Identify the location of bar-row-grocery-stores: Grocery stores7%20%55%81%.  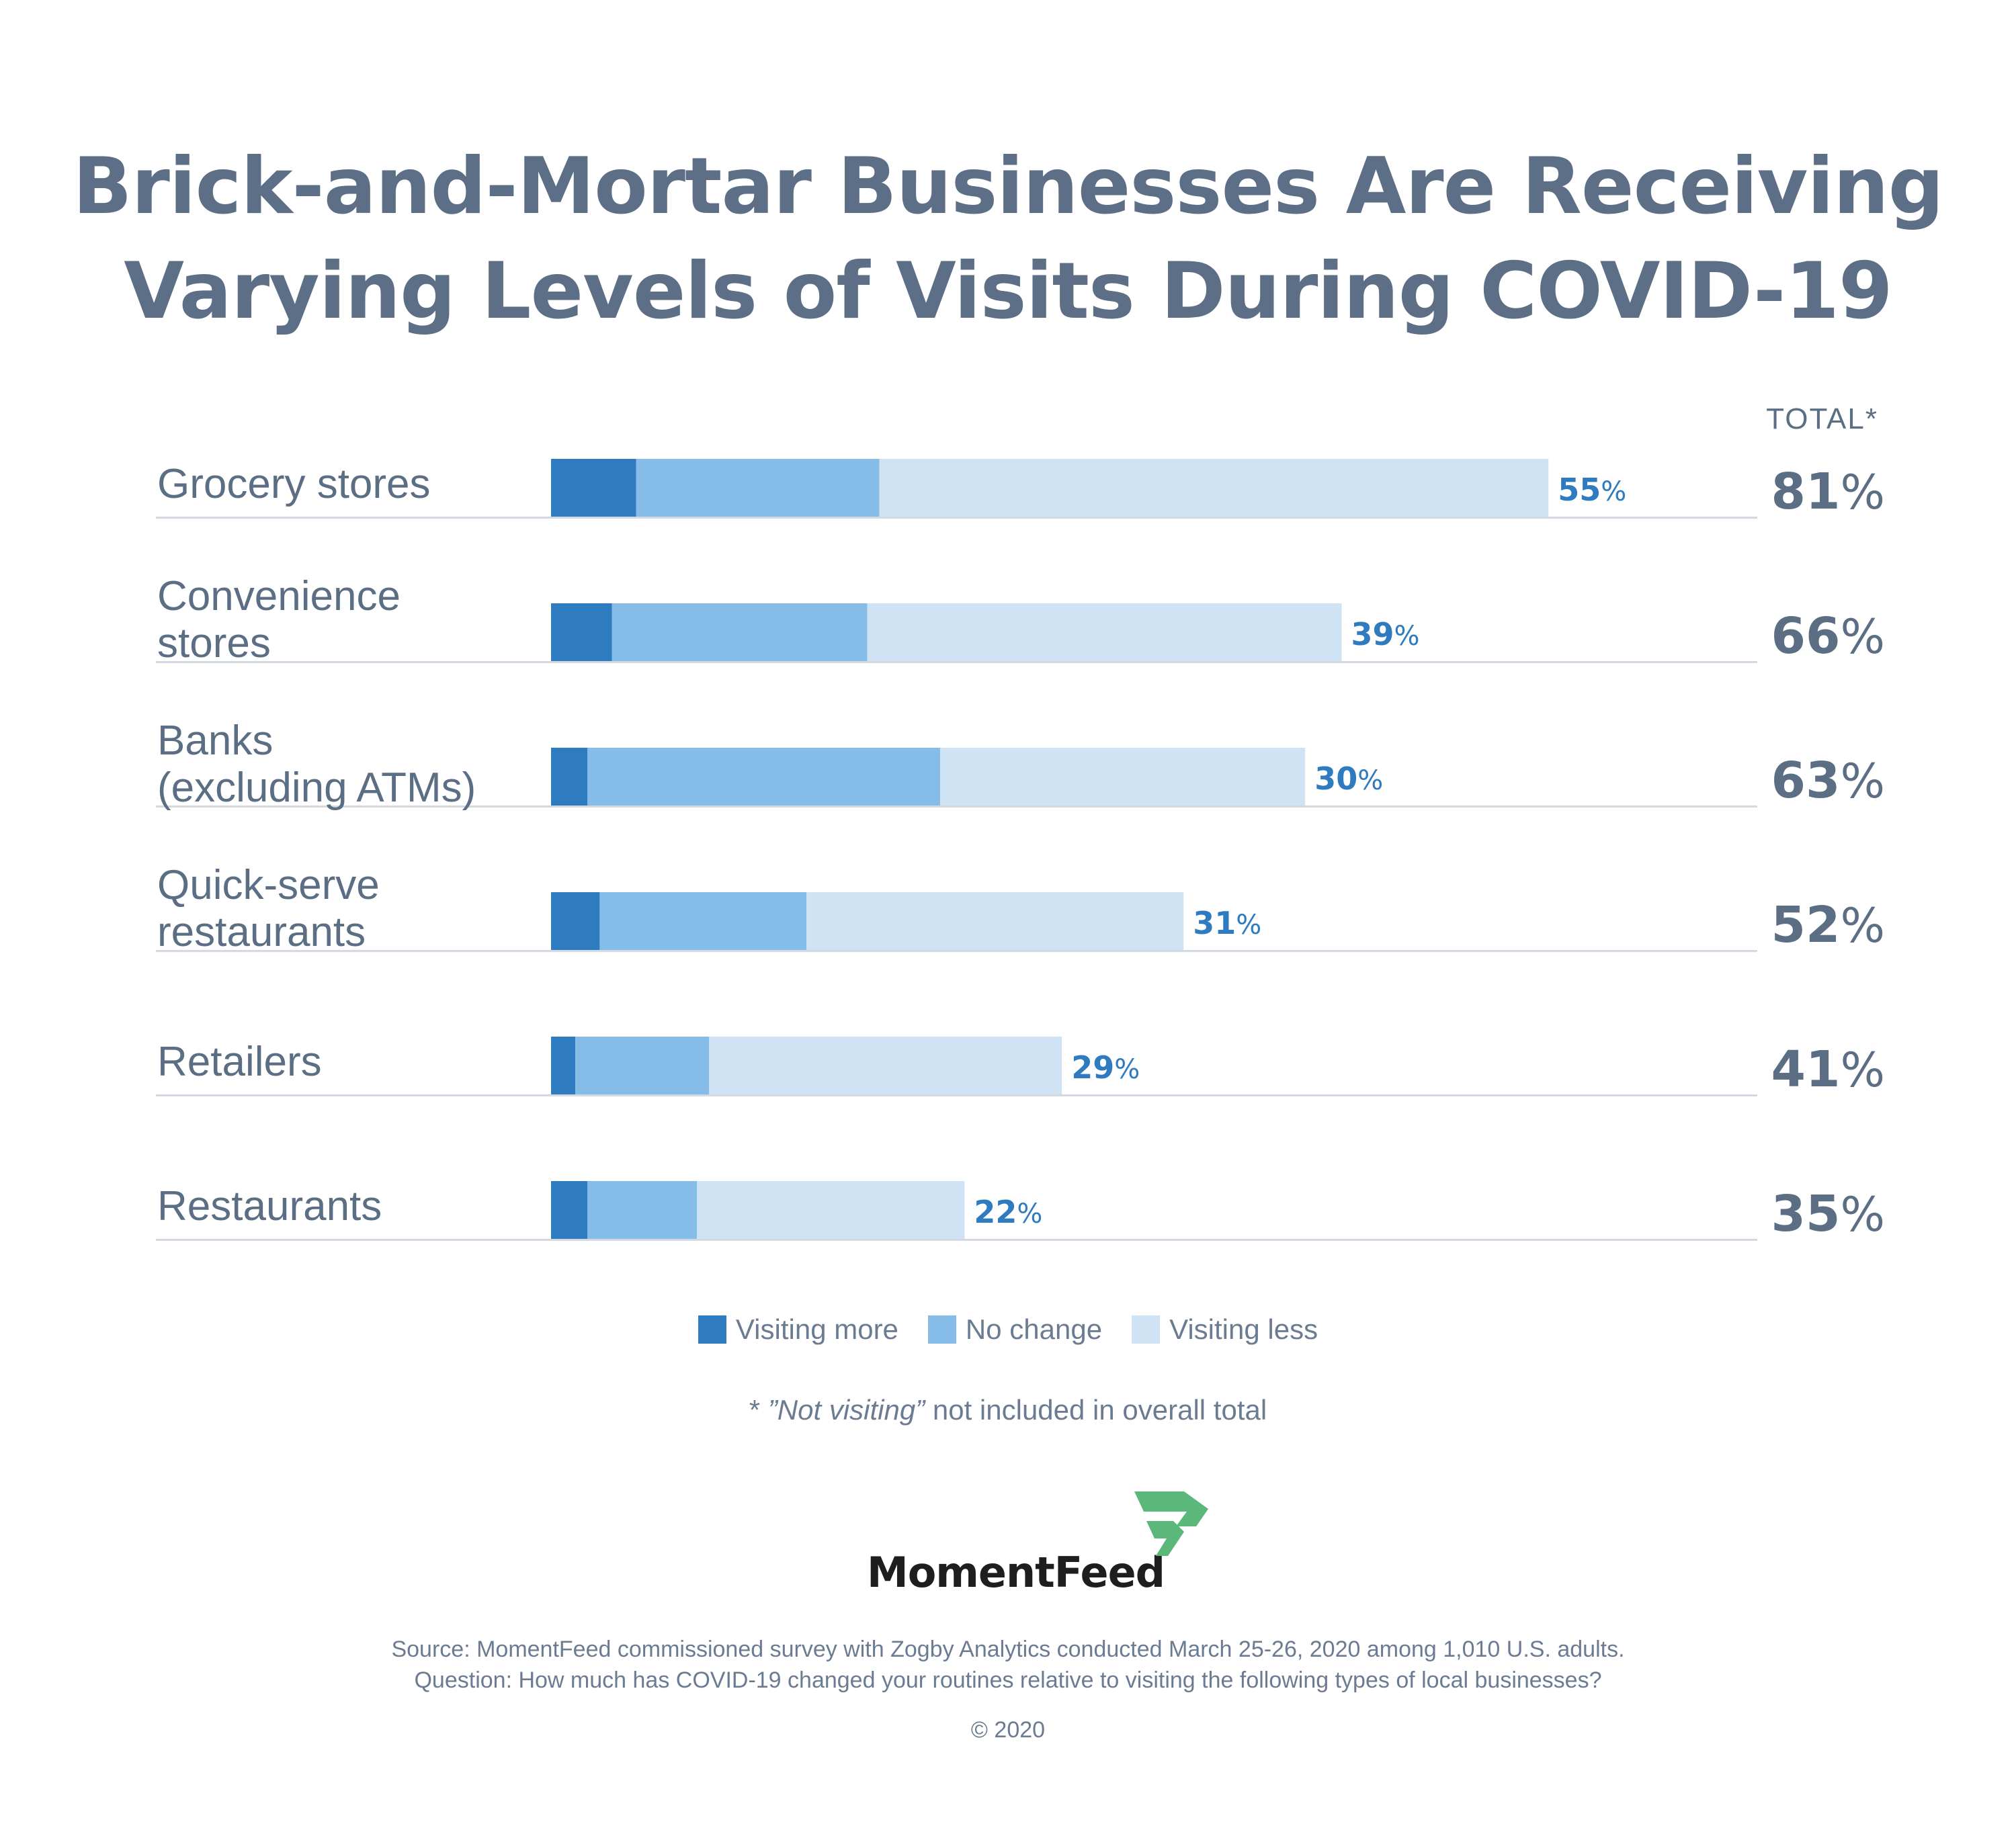
(1021, 490).